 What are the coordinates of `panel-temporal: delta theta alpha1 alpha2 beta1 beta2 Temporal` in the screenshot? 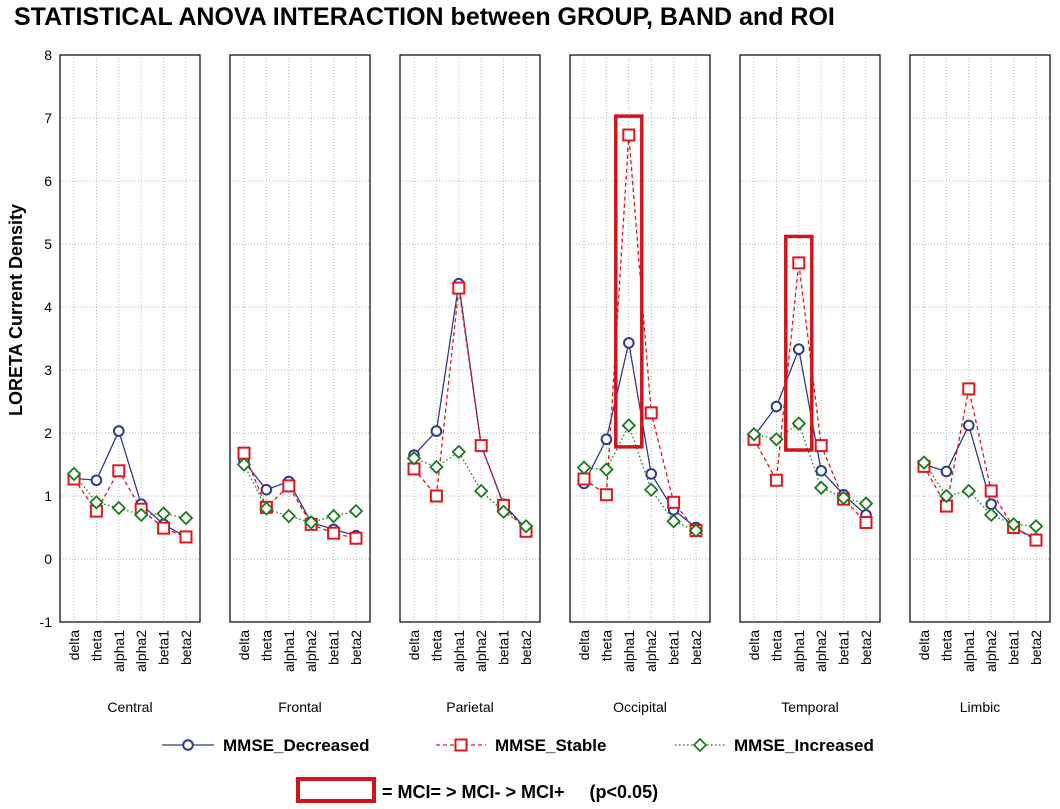 It's located at (810, 384).